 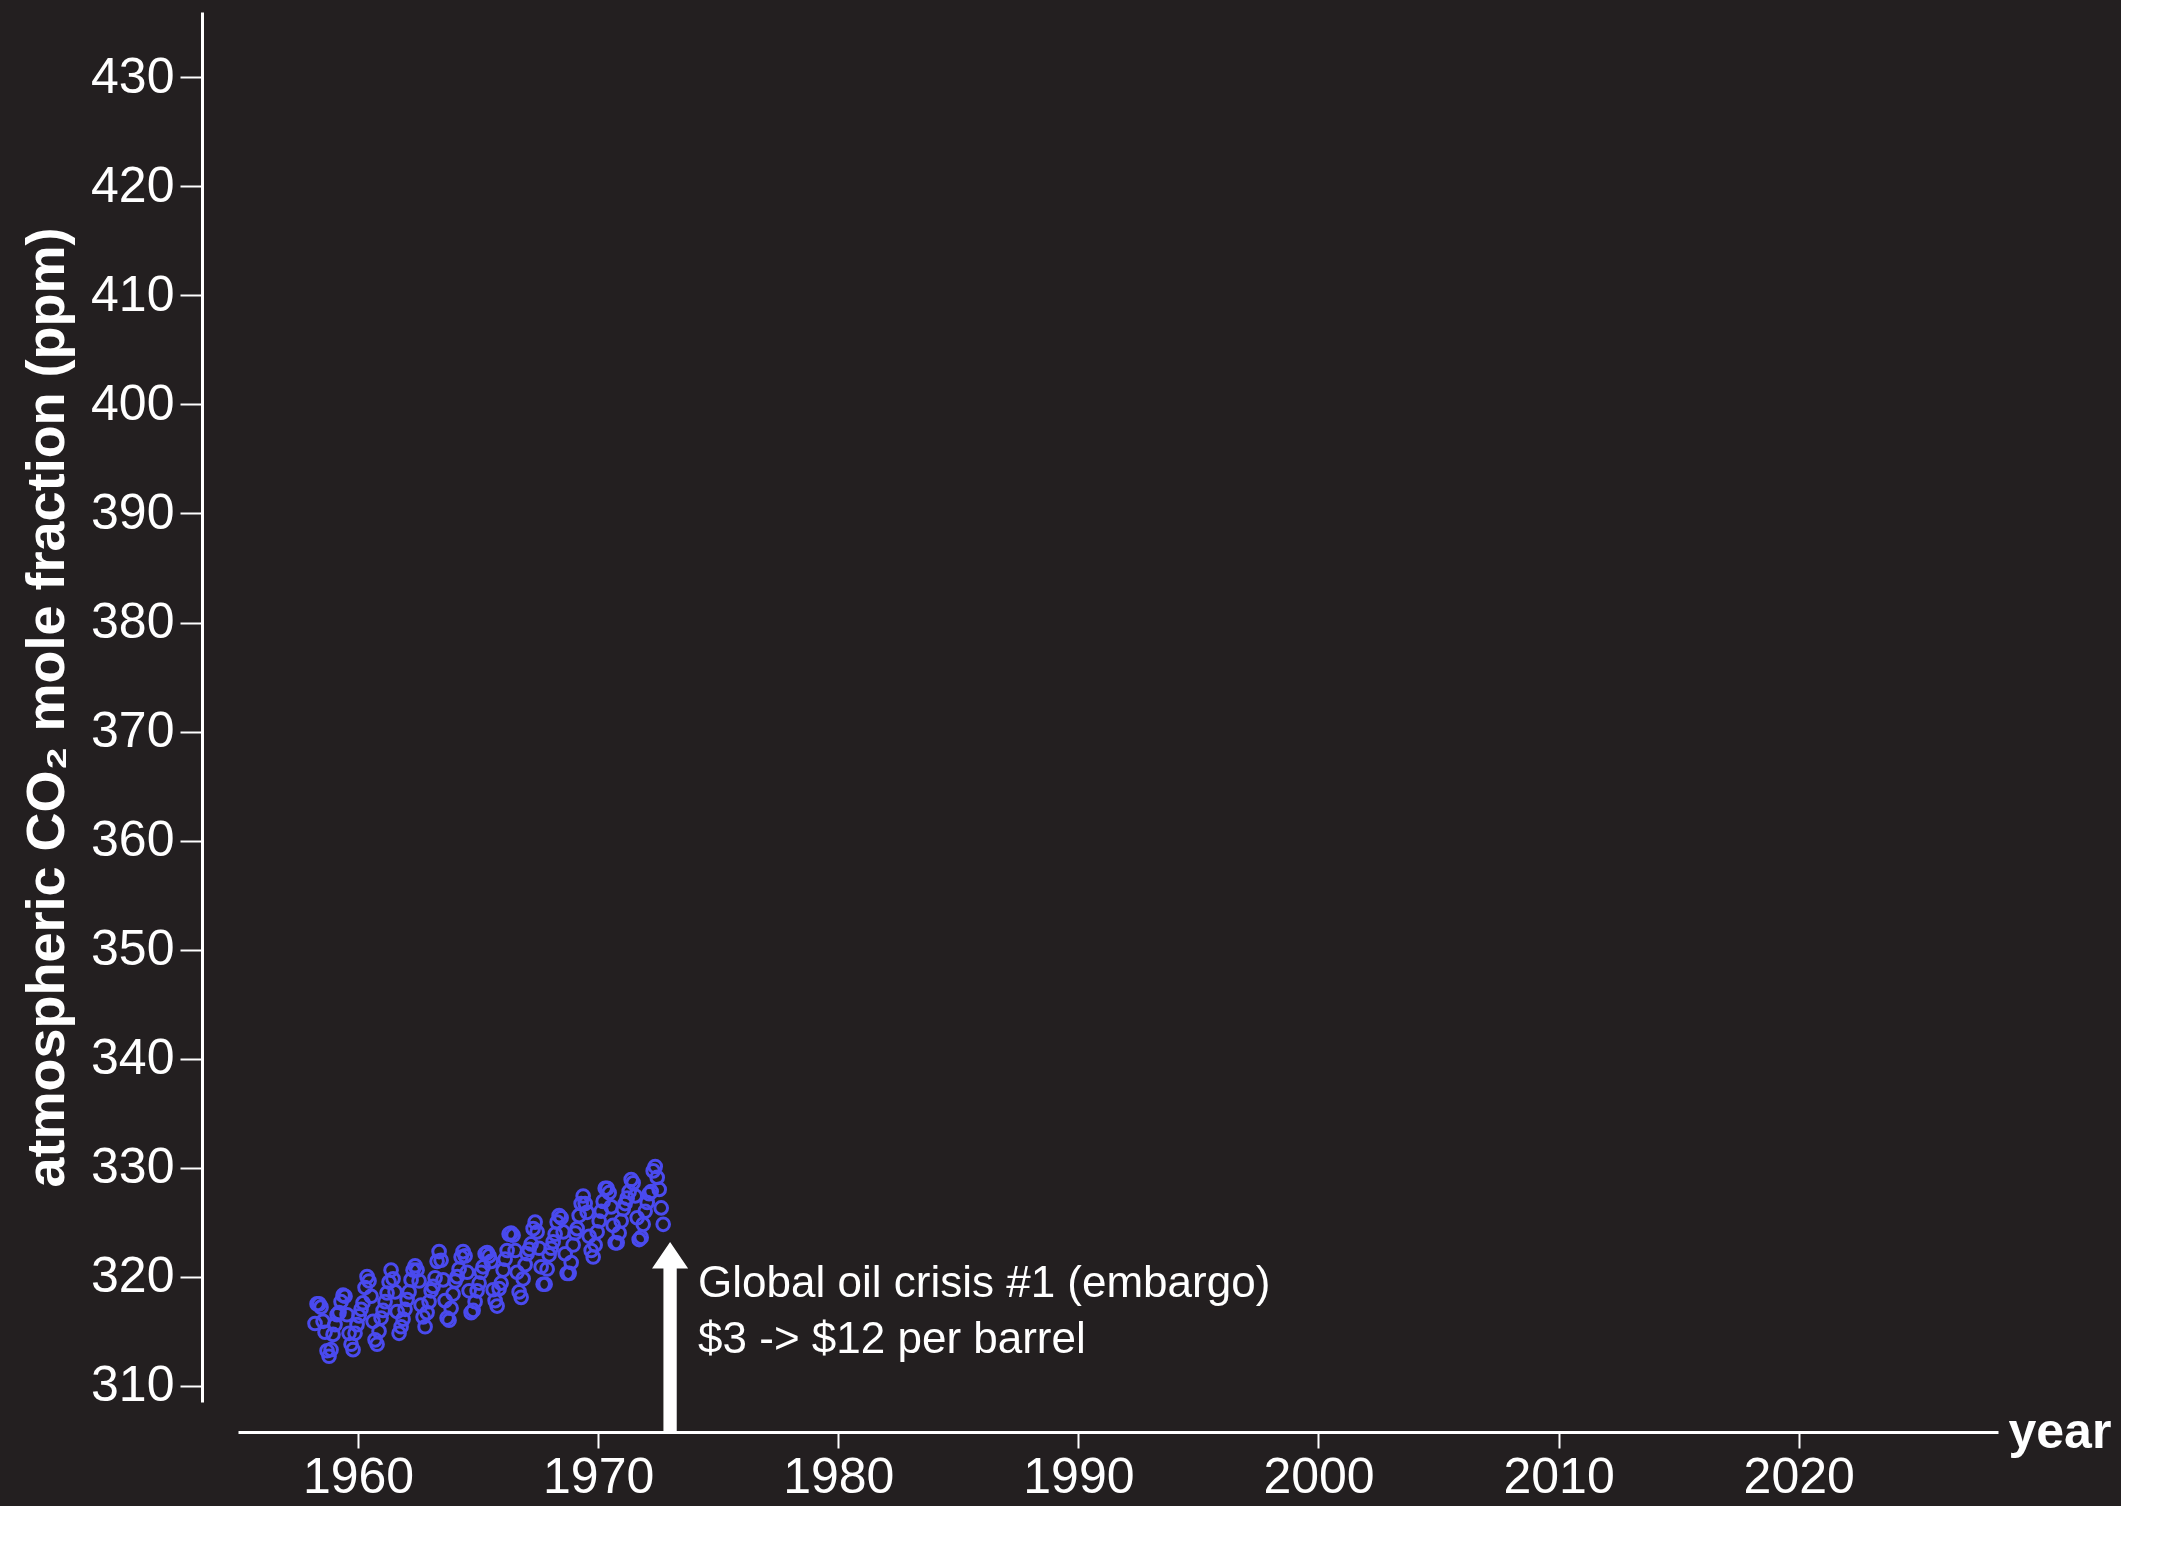 What do you see at coordinates (133, 1275) in the screenshot?
I see `y-tick-label: 320` at bounding box center [133, 1275].